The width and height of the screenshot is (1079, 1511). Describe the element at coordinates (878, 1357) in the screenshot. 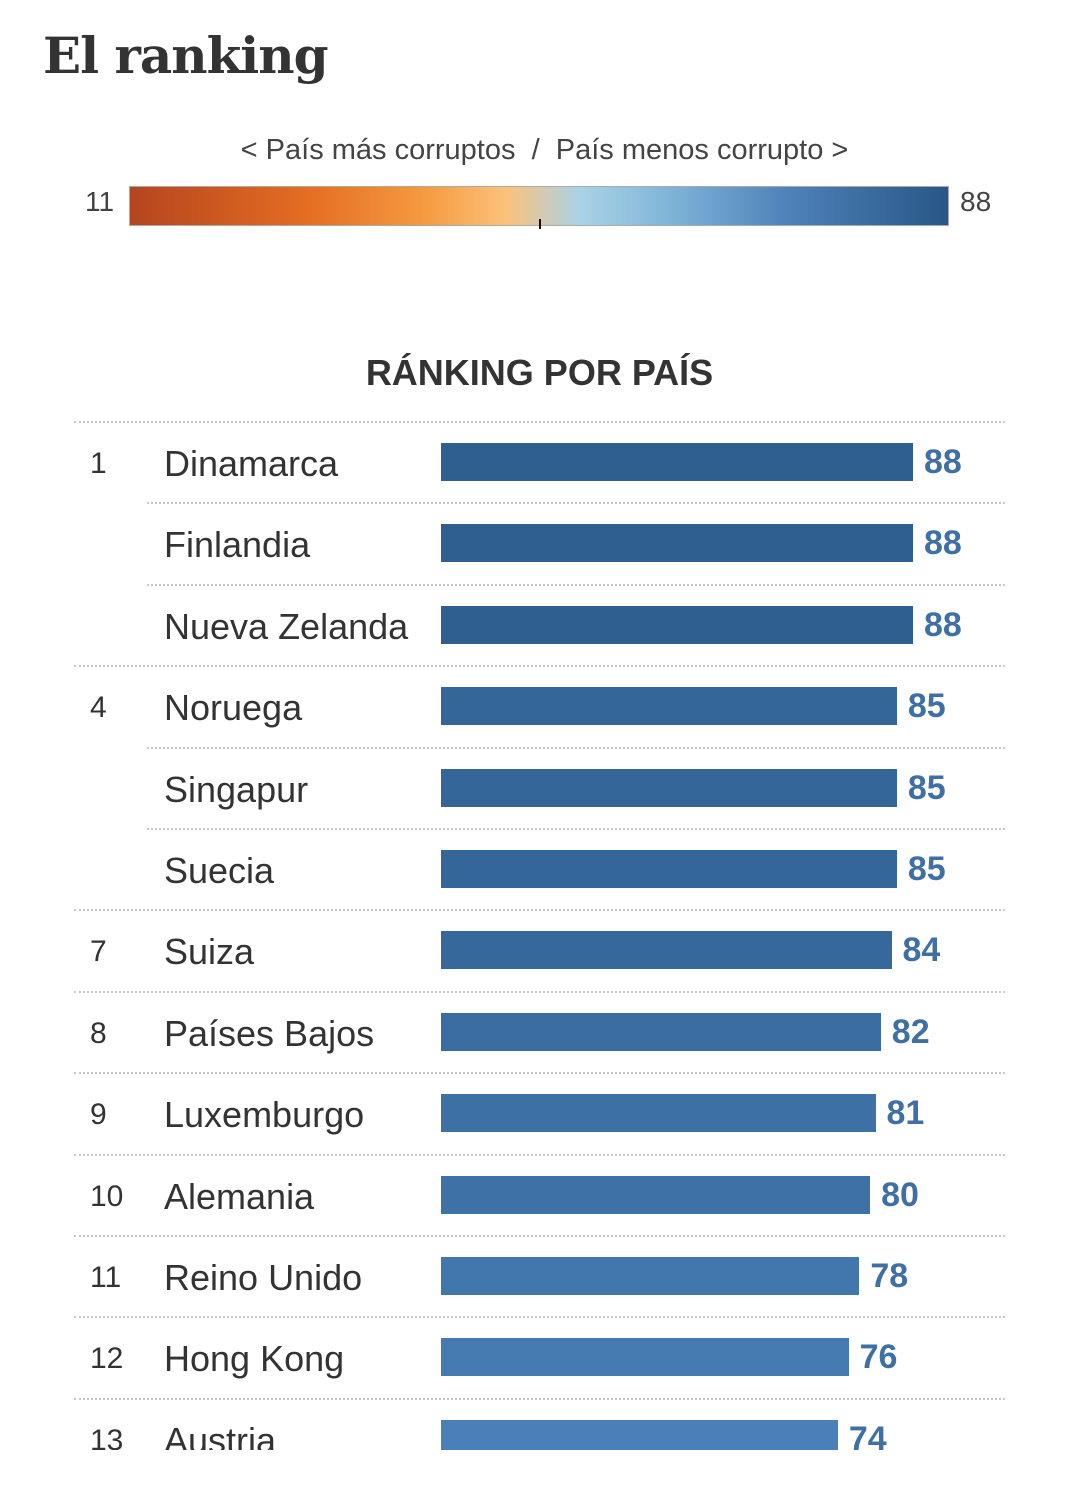

I see `value-label: 76` at that location.